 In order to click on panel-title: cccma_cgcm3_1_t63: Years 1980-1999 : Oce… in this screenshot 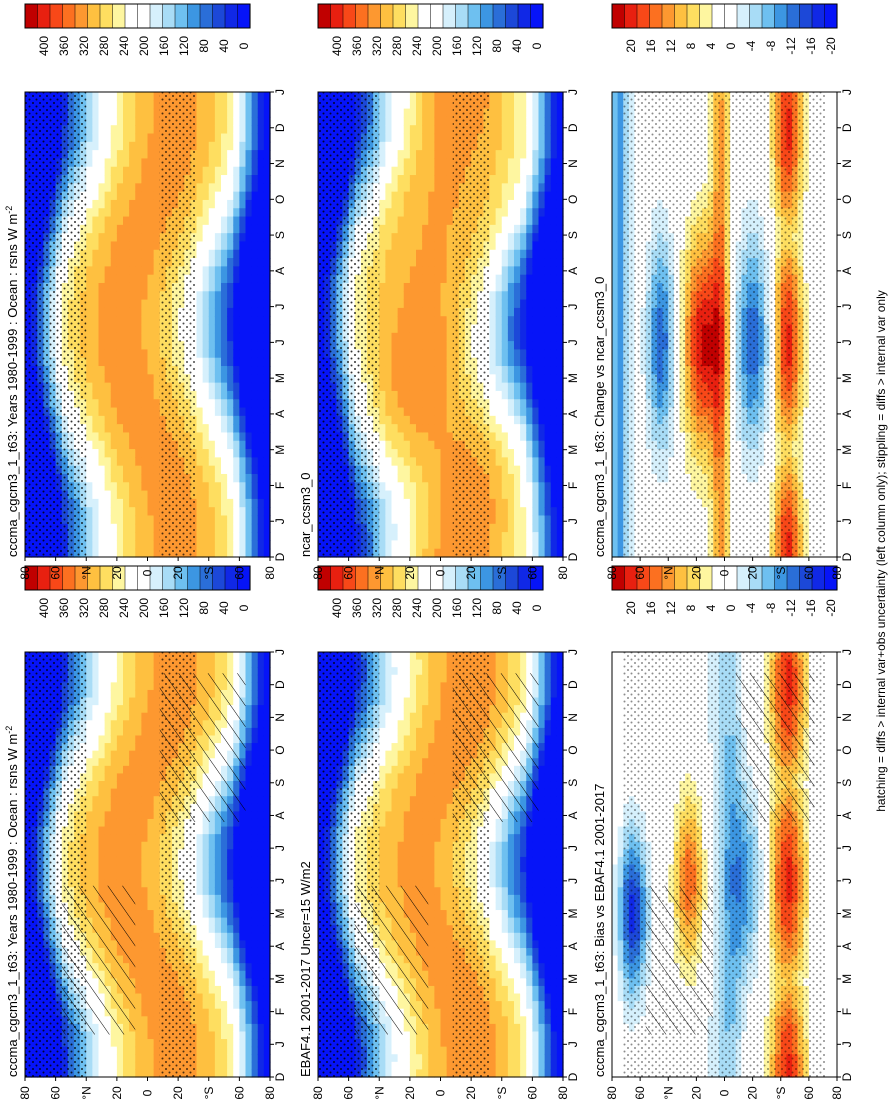, I will do `click(12, 901)`.